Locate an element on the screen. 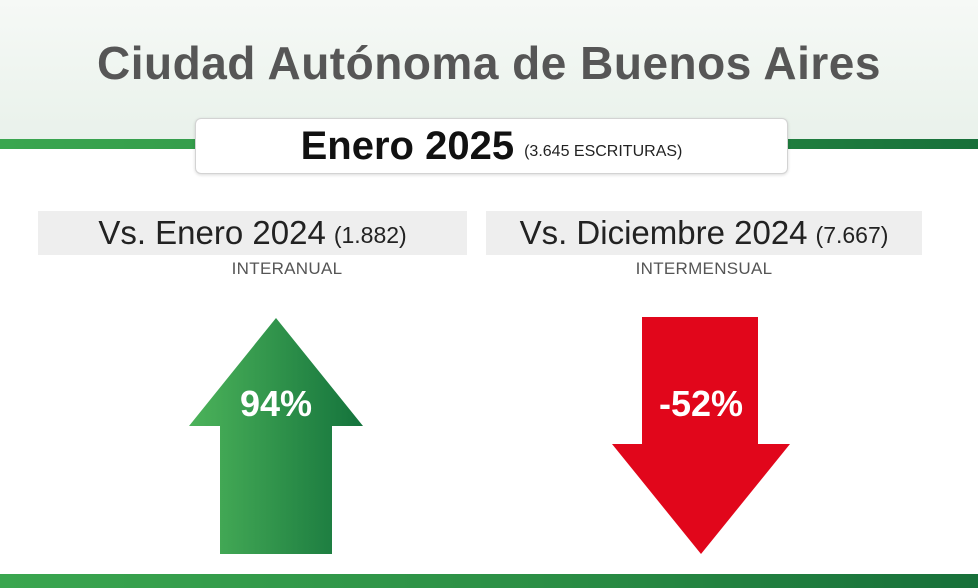 The height and width of the screenshot is (588, 978). arrow-down-icon is located at coordinates (701, 435).